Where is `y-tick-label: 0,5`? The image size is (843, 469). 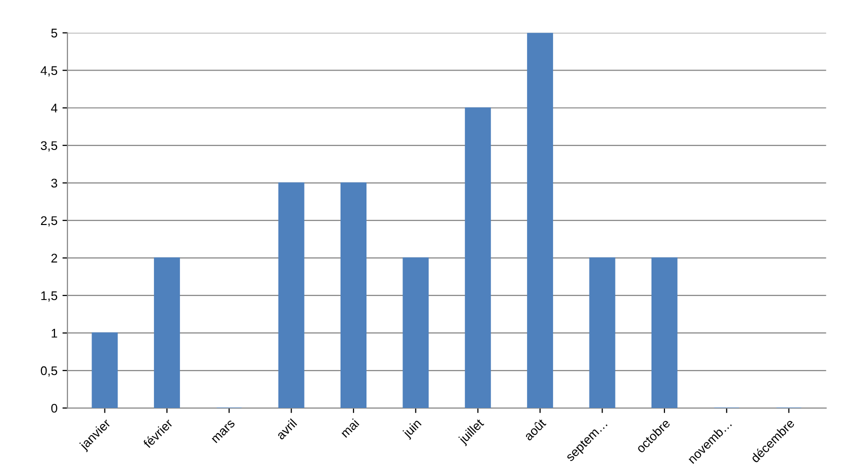
y-tick-label: 0,5 is located at coordinates (49, 371).